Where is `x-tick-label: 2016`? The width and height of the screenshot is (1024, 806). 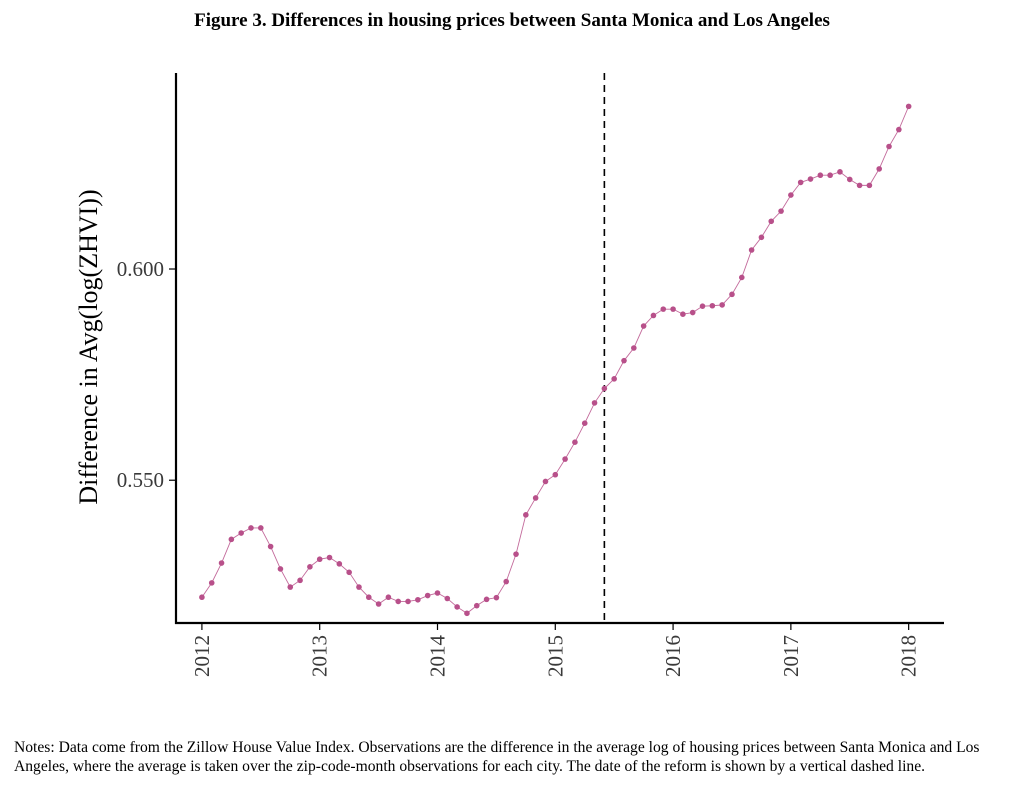 x-tick-label: 2016 is located at coordinates (673, 656).